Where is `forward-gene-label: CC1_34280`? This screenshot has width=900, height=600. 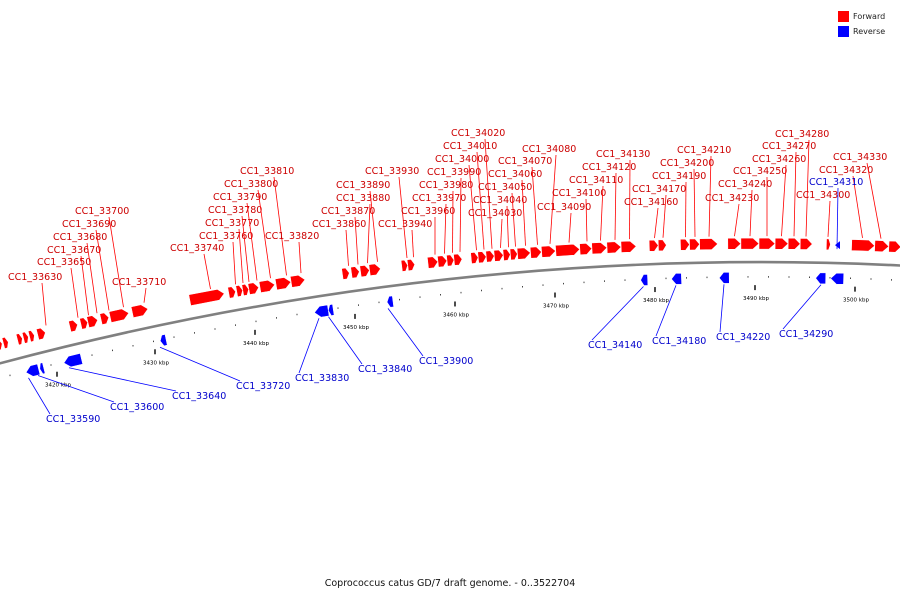
forward-gene-label: CC1_34280 is located at coordinates (802, 134).